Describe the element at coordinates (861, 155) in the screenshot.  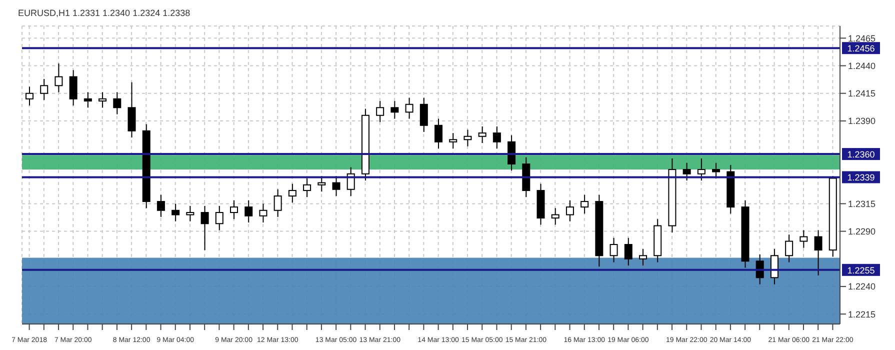
I see `ref-line-label: 1.2360` at that location.